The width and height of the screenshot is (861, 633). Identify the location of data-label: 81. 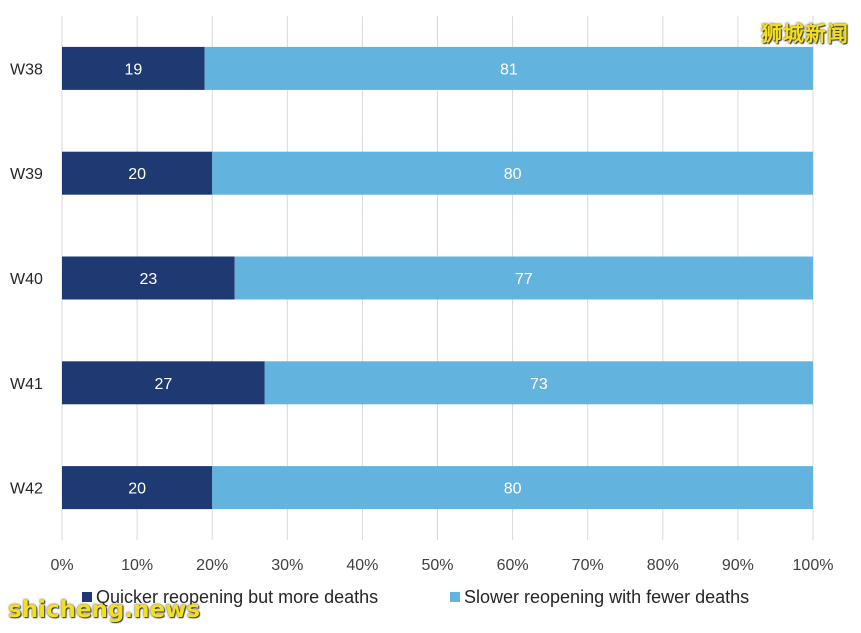
(509, 69).